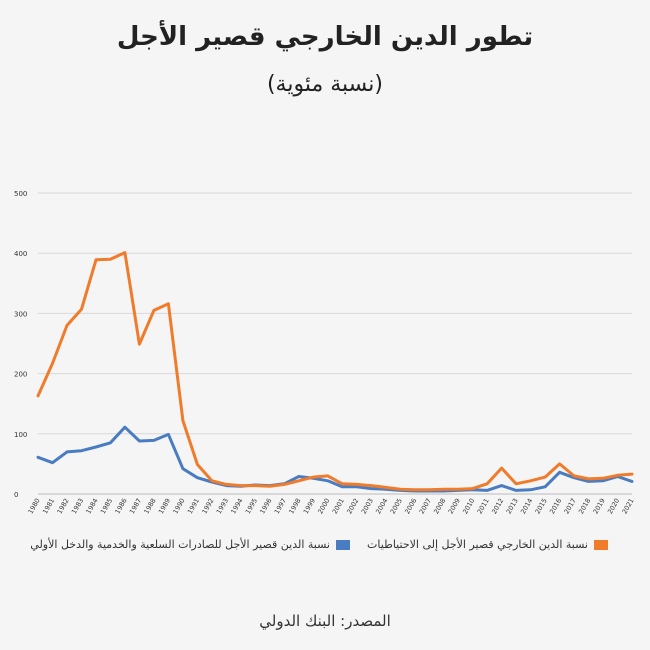 Image resolution: width=650 pixels, height=650 pixels. What do you see at coordinates (483, 506) in the screenshot?
I see `x-tick-label: 2011` at bounding box center [483, 506].